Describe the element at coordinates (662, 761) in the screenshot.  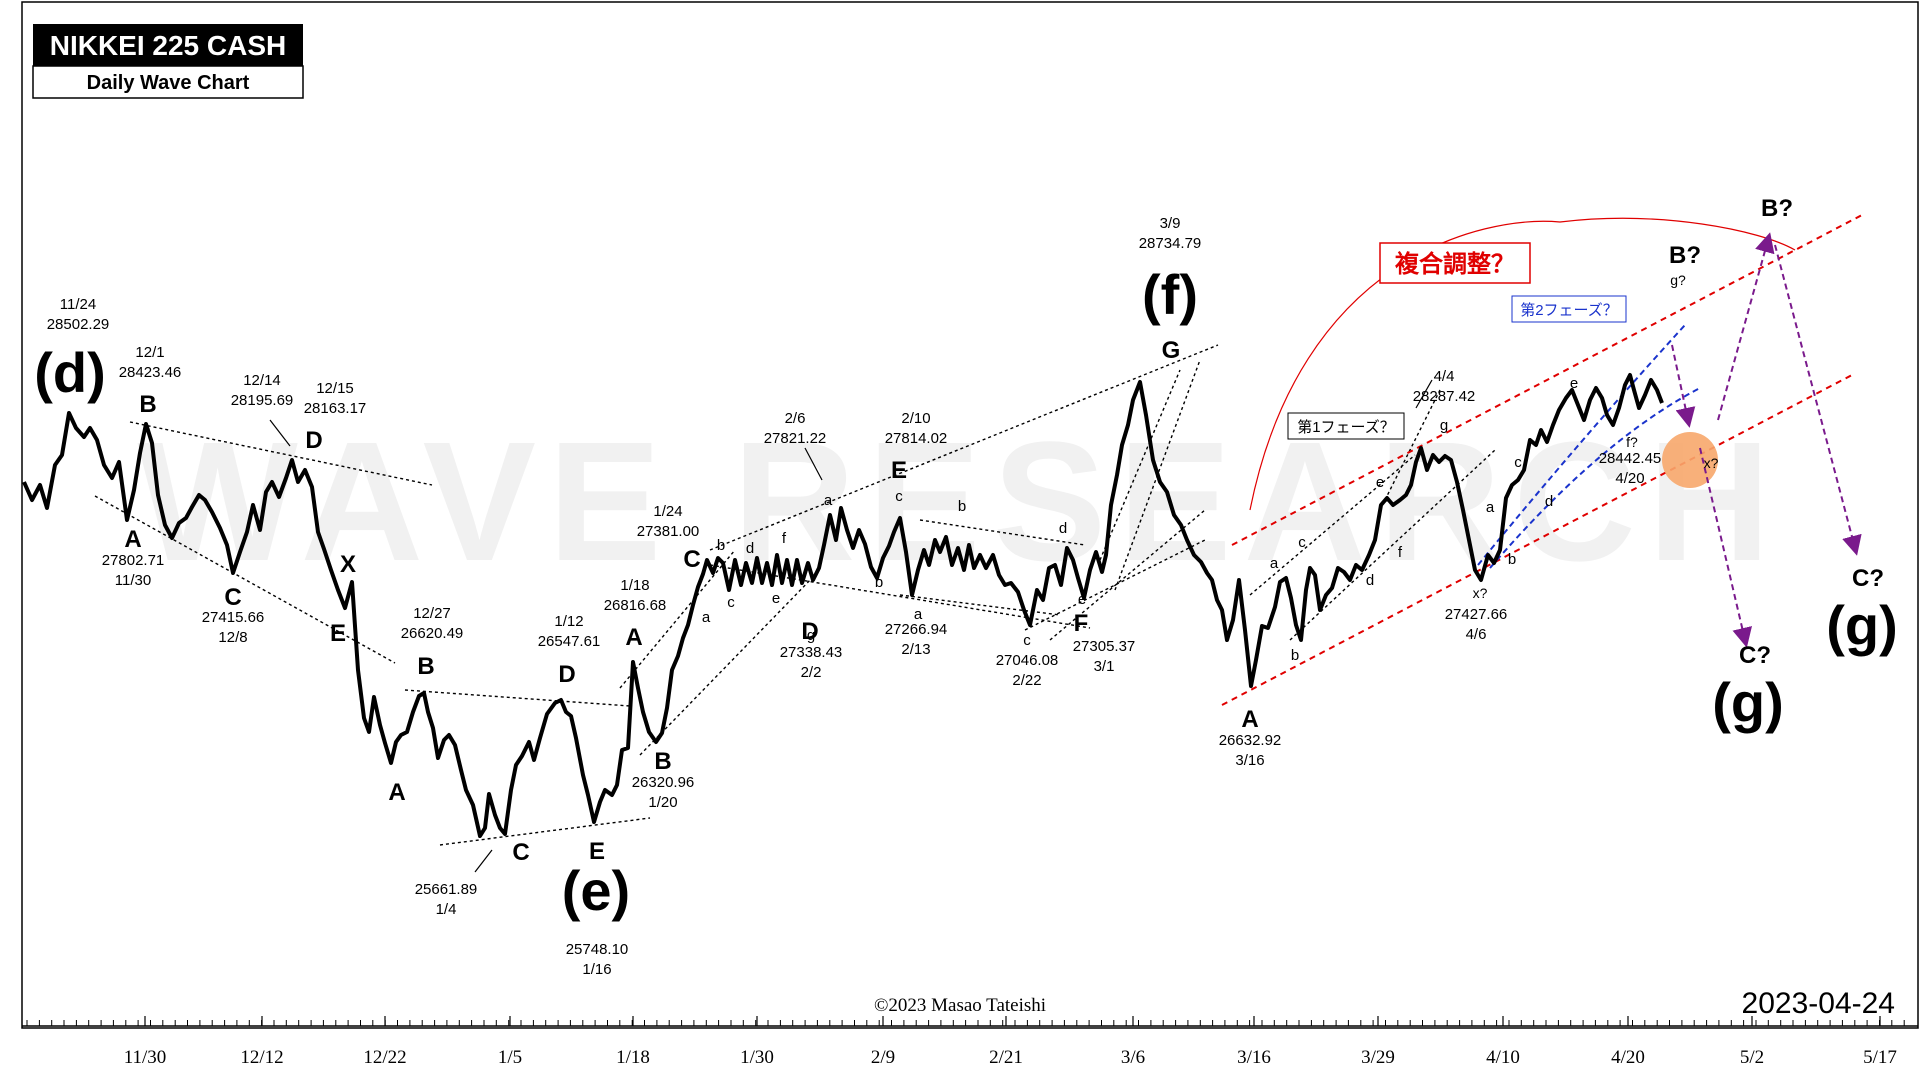
I see `wave-b-3: B` at that location.